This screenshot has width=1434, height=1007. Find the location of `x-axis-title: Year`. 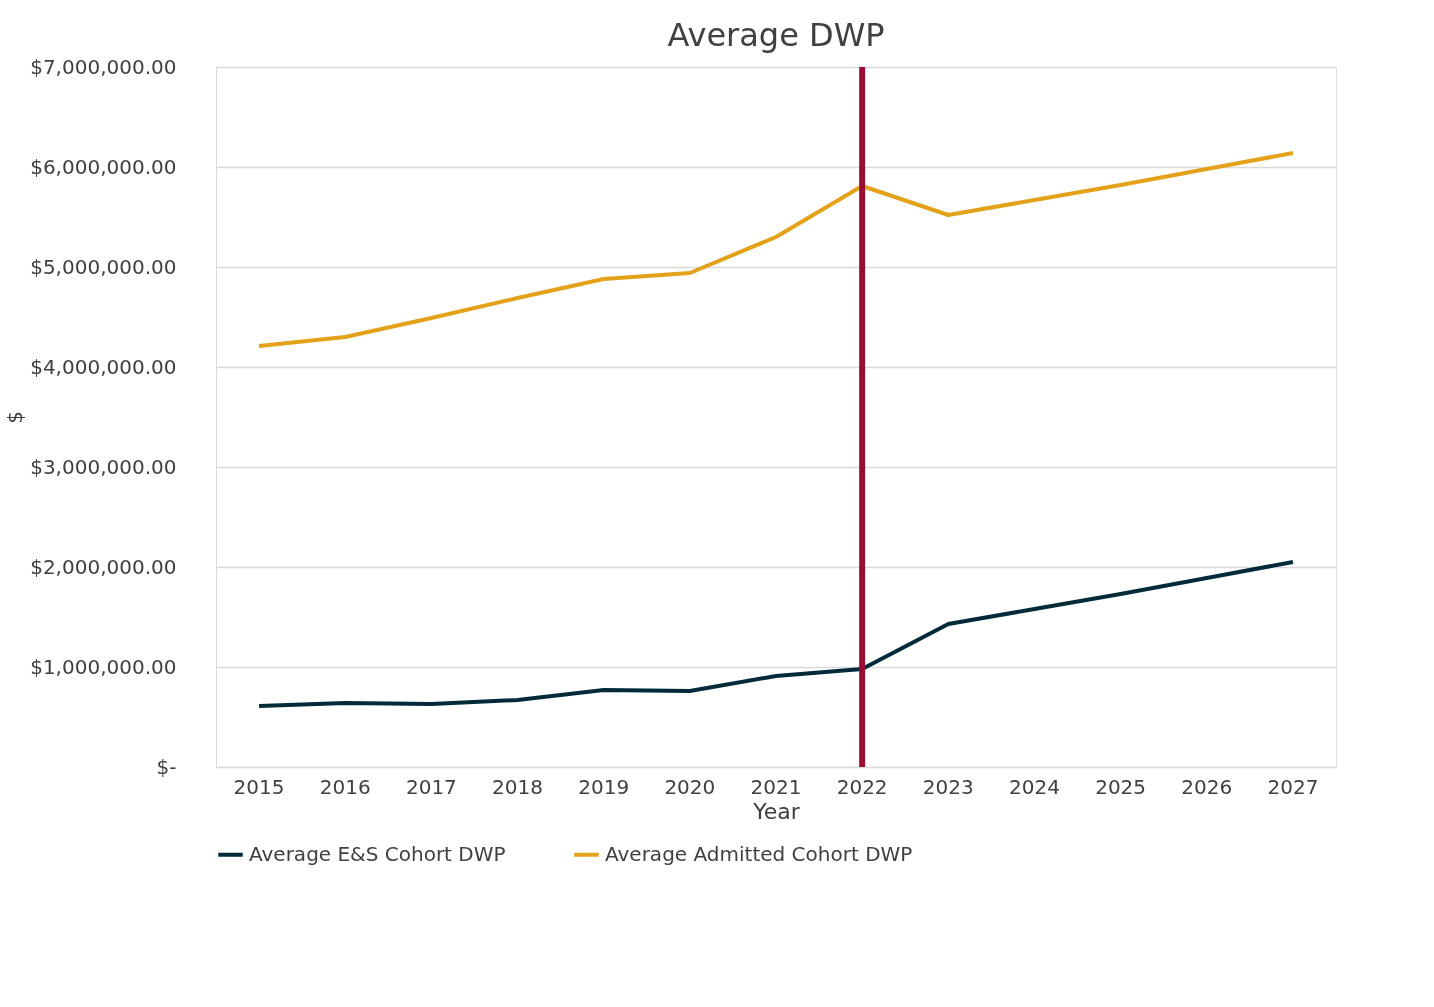

x-axis-title: Year is located at coordinates (776, 811).